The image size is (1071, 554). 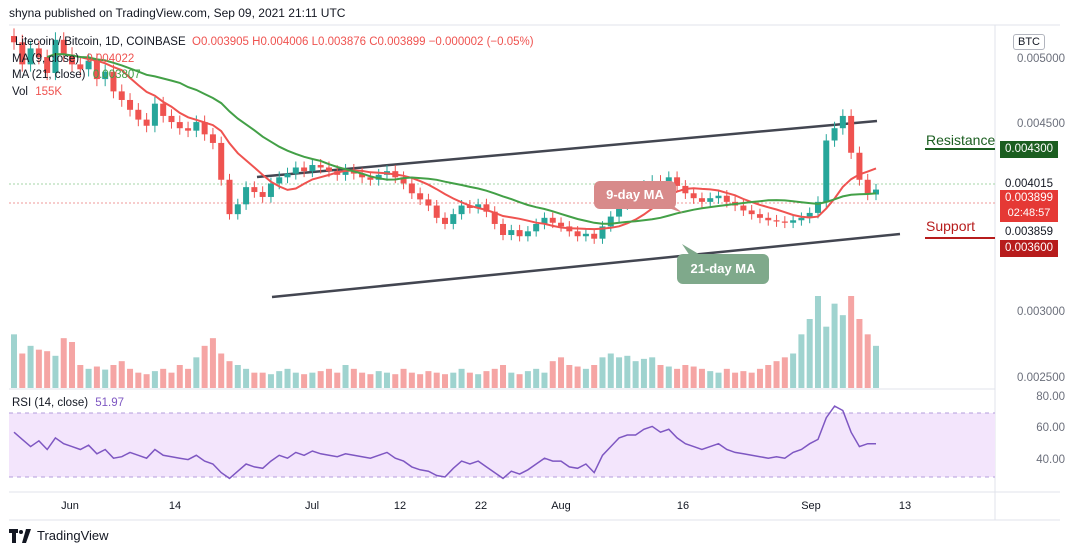 I want to click on rsi-line, so click(x=445, y=442).